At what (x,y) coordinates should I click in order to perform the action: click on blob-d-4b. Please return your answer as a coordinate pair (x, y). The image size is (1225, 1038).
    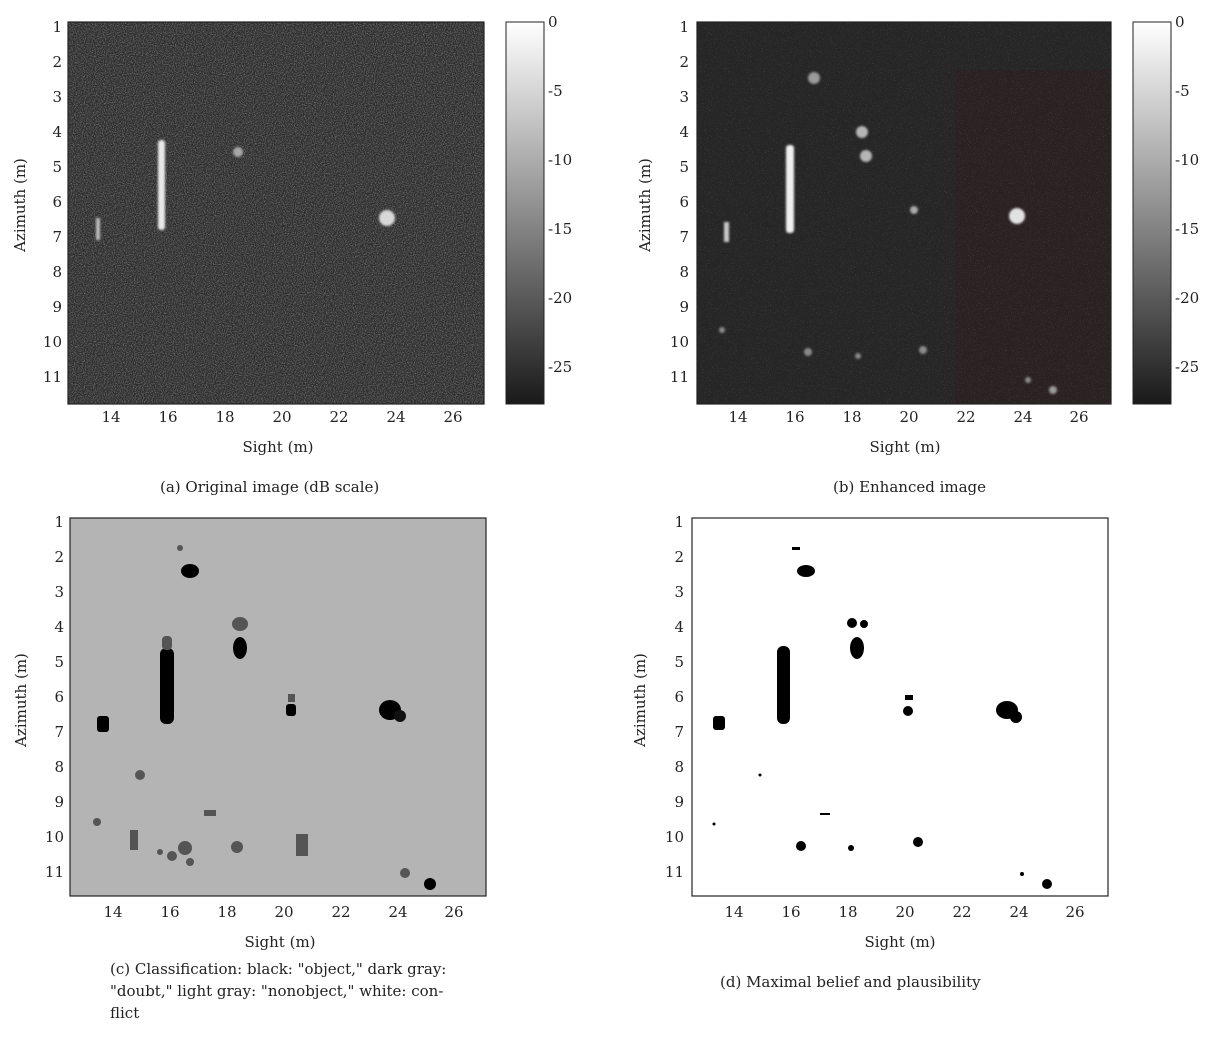
    Looking at the image, I should click on (909, 697).